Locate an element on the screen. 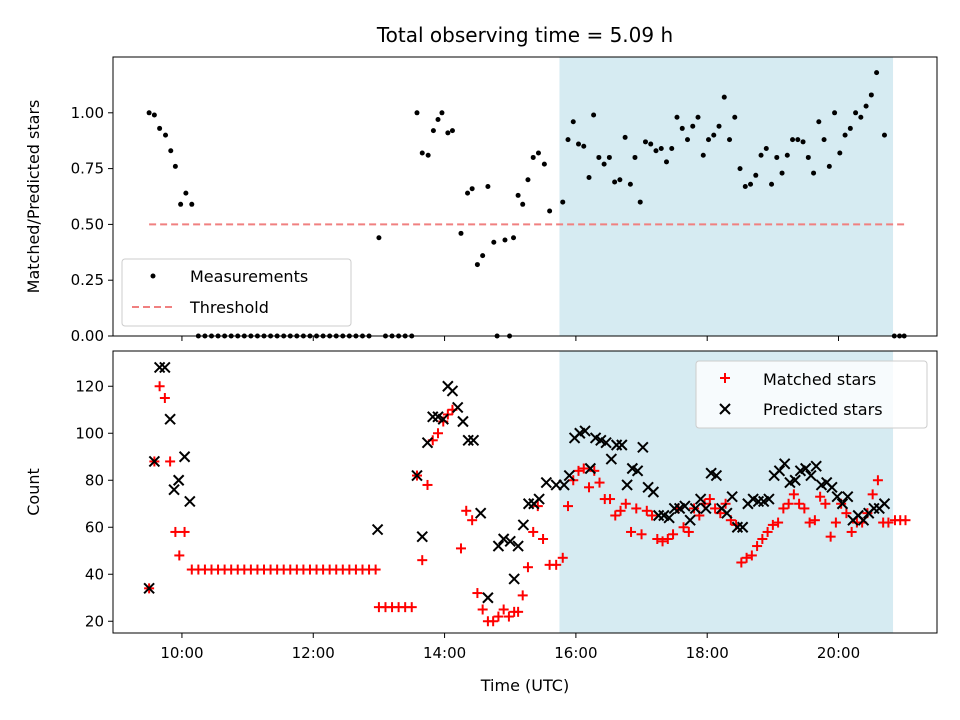  x-tick-label: 20:00 is located at coordinates (838, 653).